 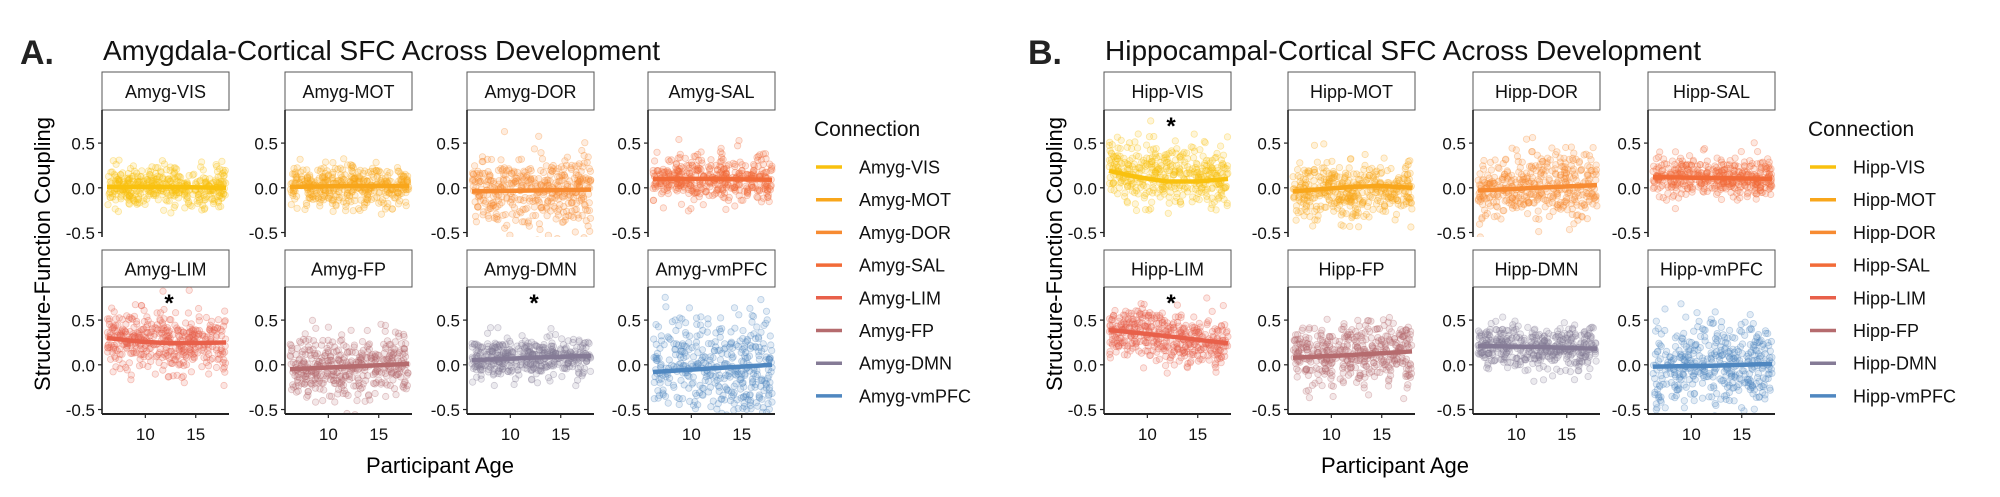 What do you see at coordinates (893, 396) in the screenshot?
I see `legend-item: Amyg-vmPFC` at bounding box center [893, 396].